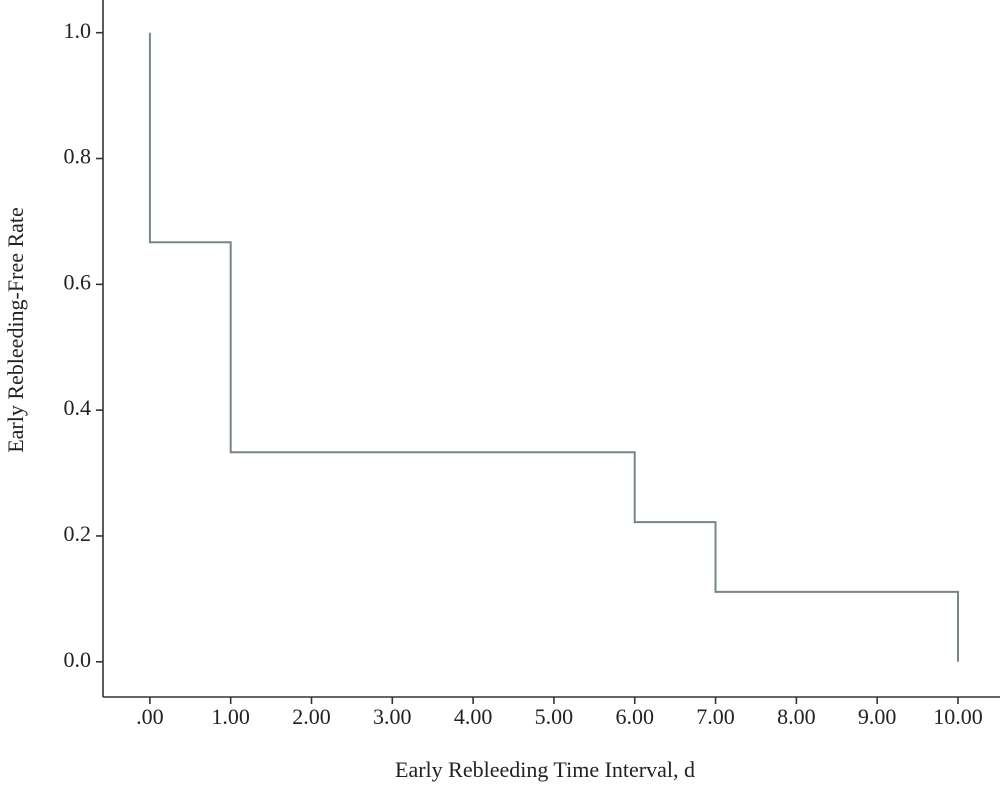  What do you see at coordinates (796, 716) in the screenshot?
I see `x-tick-label: 8.00` at bounding box center [796, 716].